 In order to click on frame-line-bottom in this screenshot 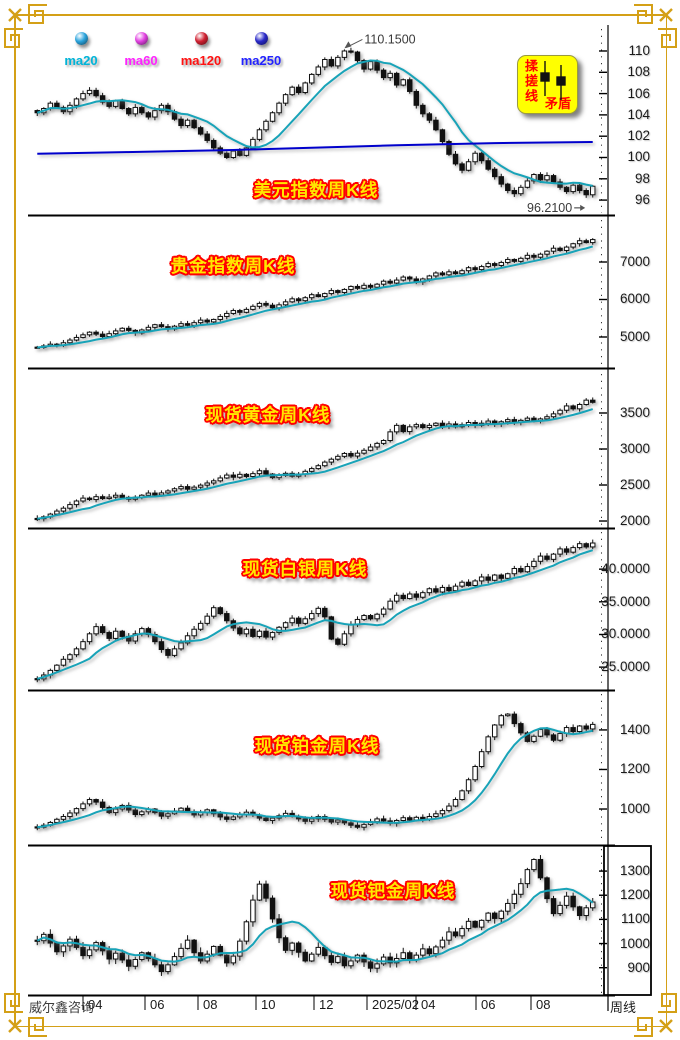, I will do `click(340, 1026)`.